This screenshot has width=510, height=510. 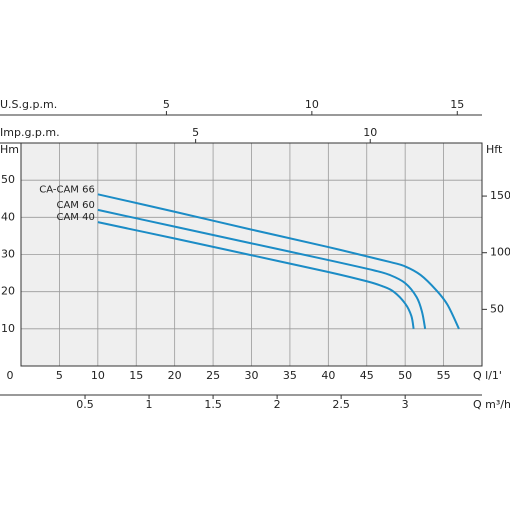 What do you see at coordinates (9, 149) in the screenshot?
I see `y-axis-title: Hm` at bounding box center [9, 149].